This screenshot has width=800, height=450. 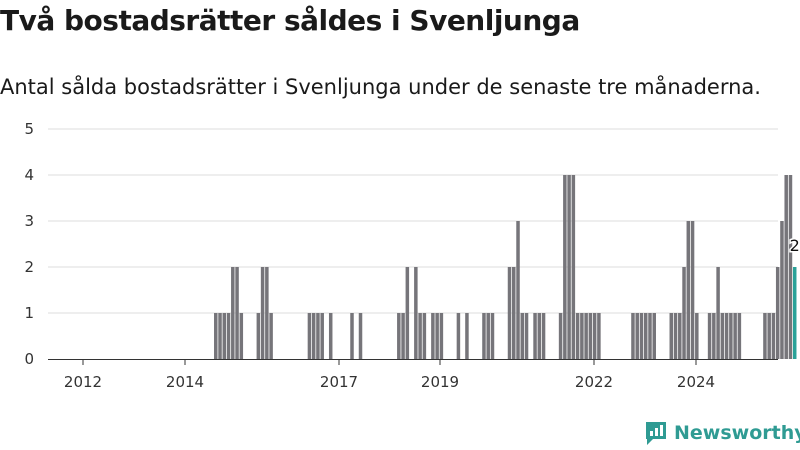 What do you see at coordinates (594, 382) in the screenshot?
I see `x-tick-label: 2022` at bounding box center [594, 382].